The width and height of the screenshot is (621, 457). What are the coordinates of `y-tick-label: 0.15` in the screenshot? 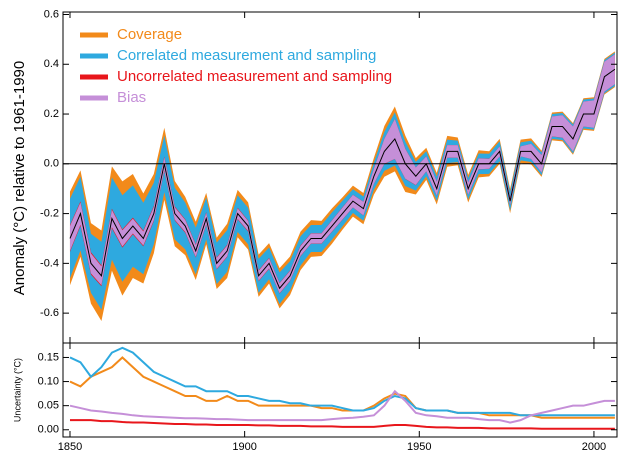 It's located at (48, 357).